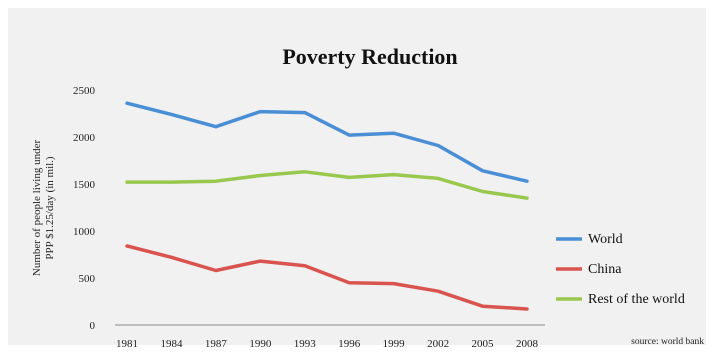  I want to click on x-tick-labels: 1981 1984 1987 1990 1993 1996 1999 2002 2005 2008, so click(327, 344).